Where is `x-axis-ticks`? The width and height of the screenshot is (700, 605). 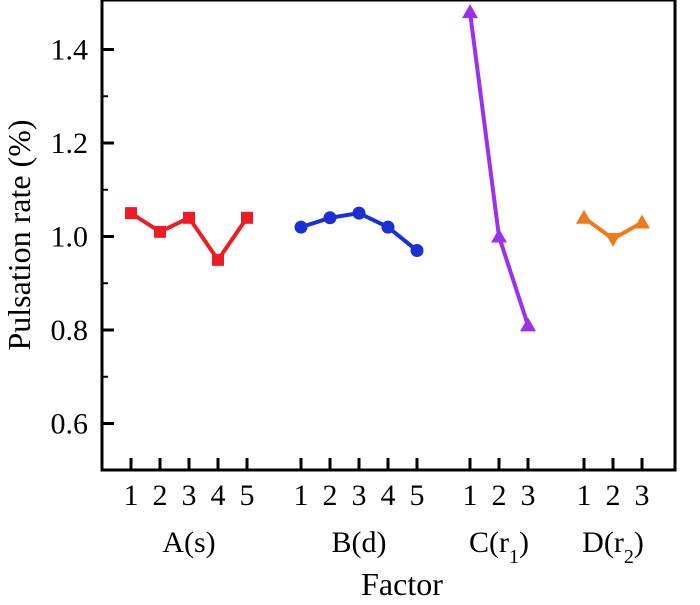
x-axis-ticks is located at coordinates (386, 464).